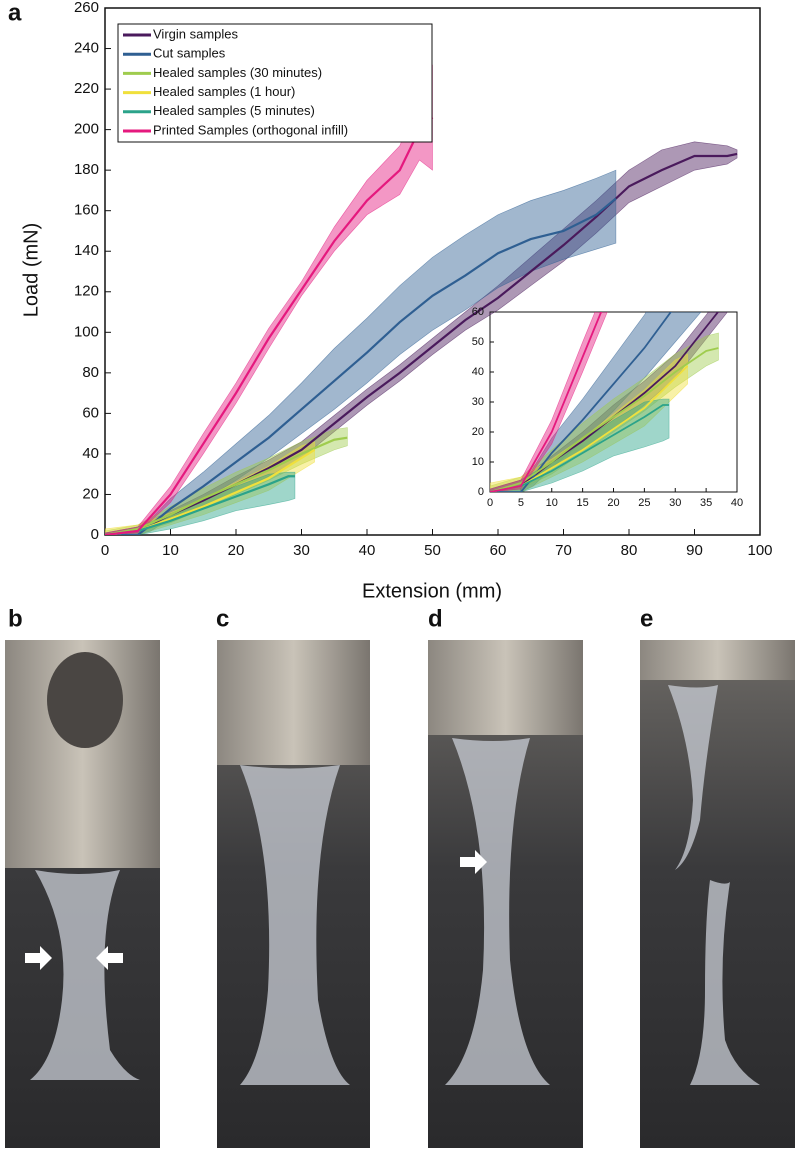 The image size is (800, 1152). What do you see at coordinates (432, 591) in the screenshot?
I see `x-axis-label: Extension (mm)` at bounding box center [432, 591].